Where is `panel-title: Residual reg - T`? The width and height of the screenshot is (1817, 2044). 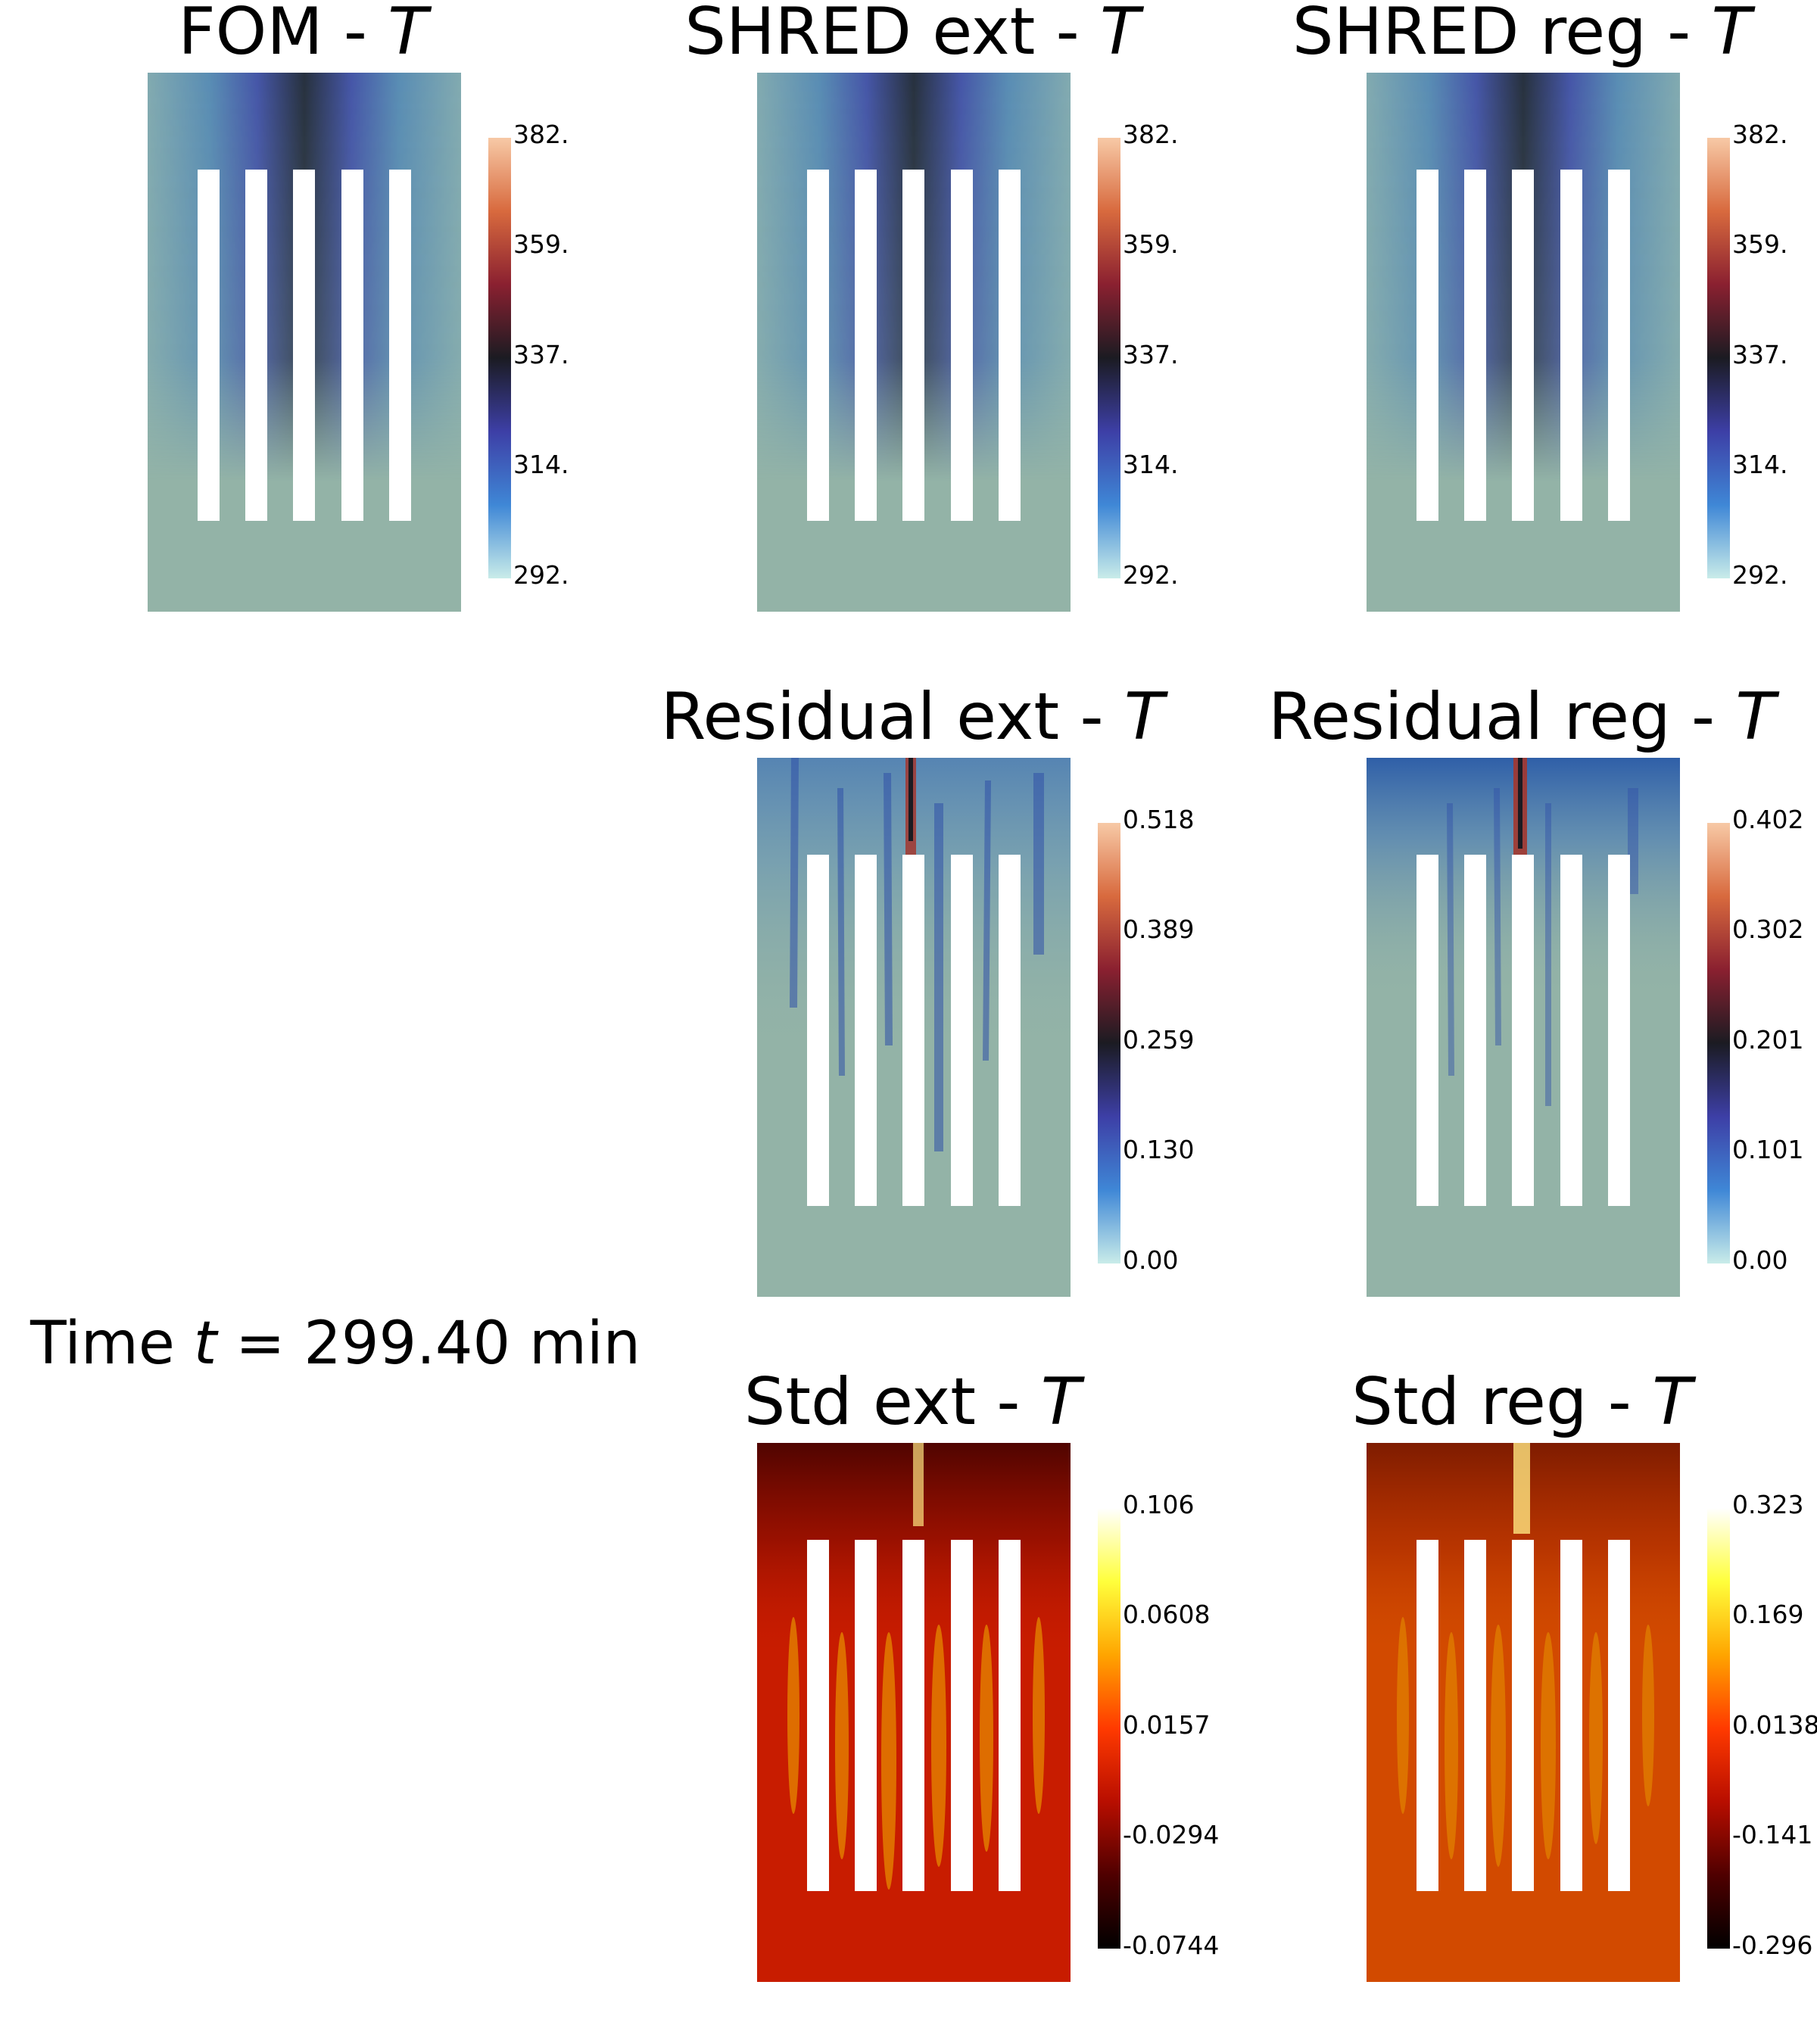
panel-title: Residual reg - T is located at coordinates (1521, 717).